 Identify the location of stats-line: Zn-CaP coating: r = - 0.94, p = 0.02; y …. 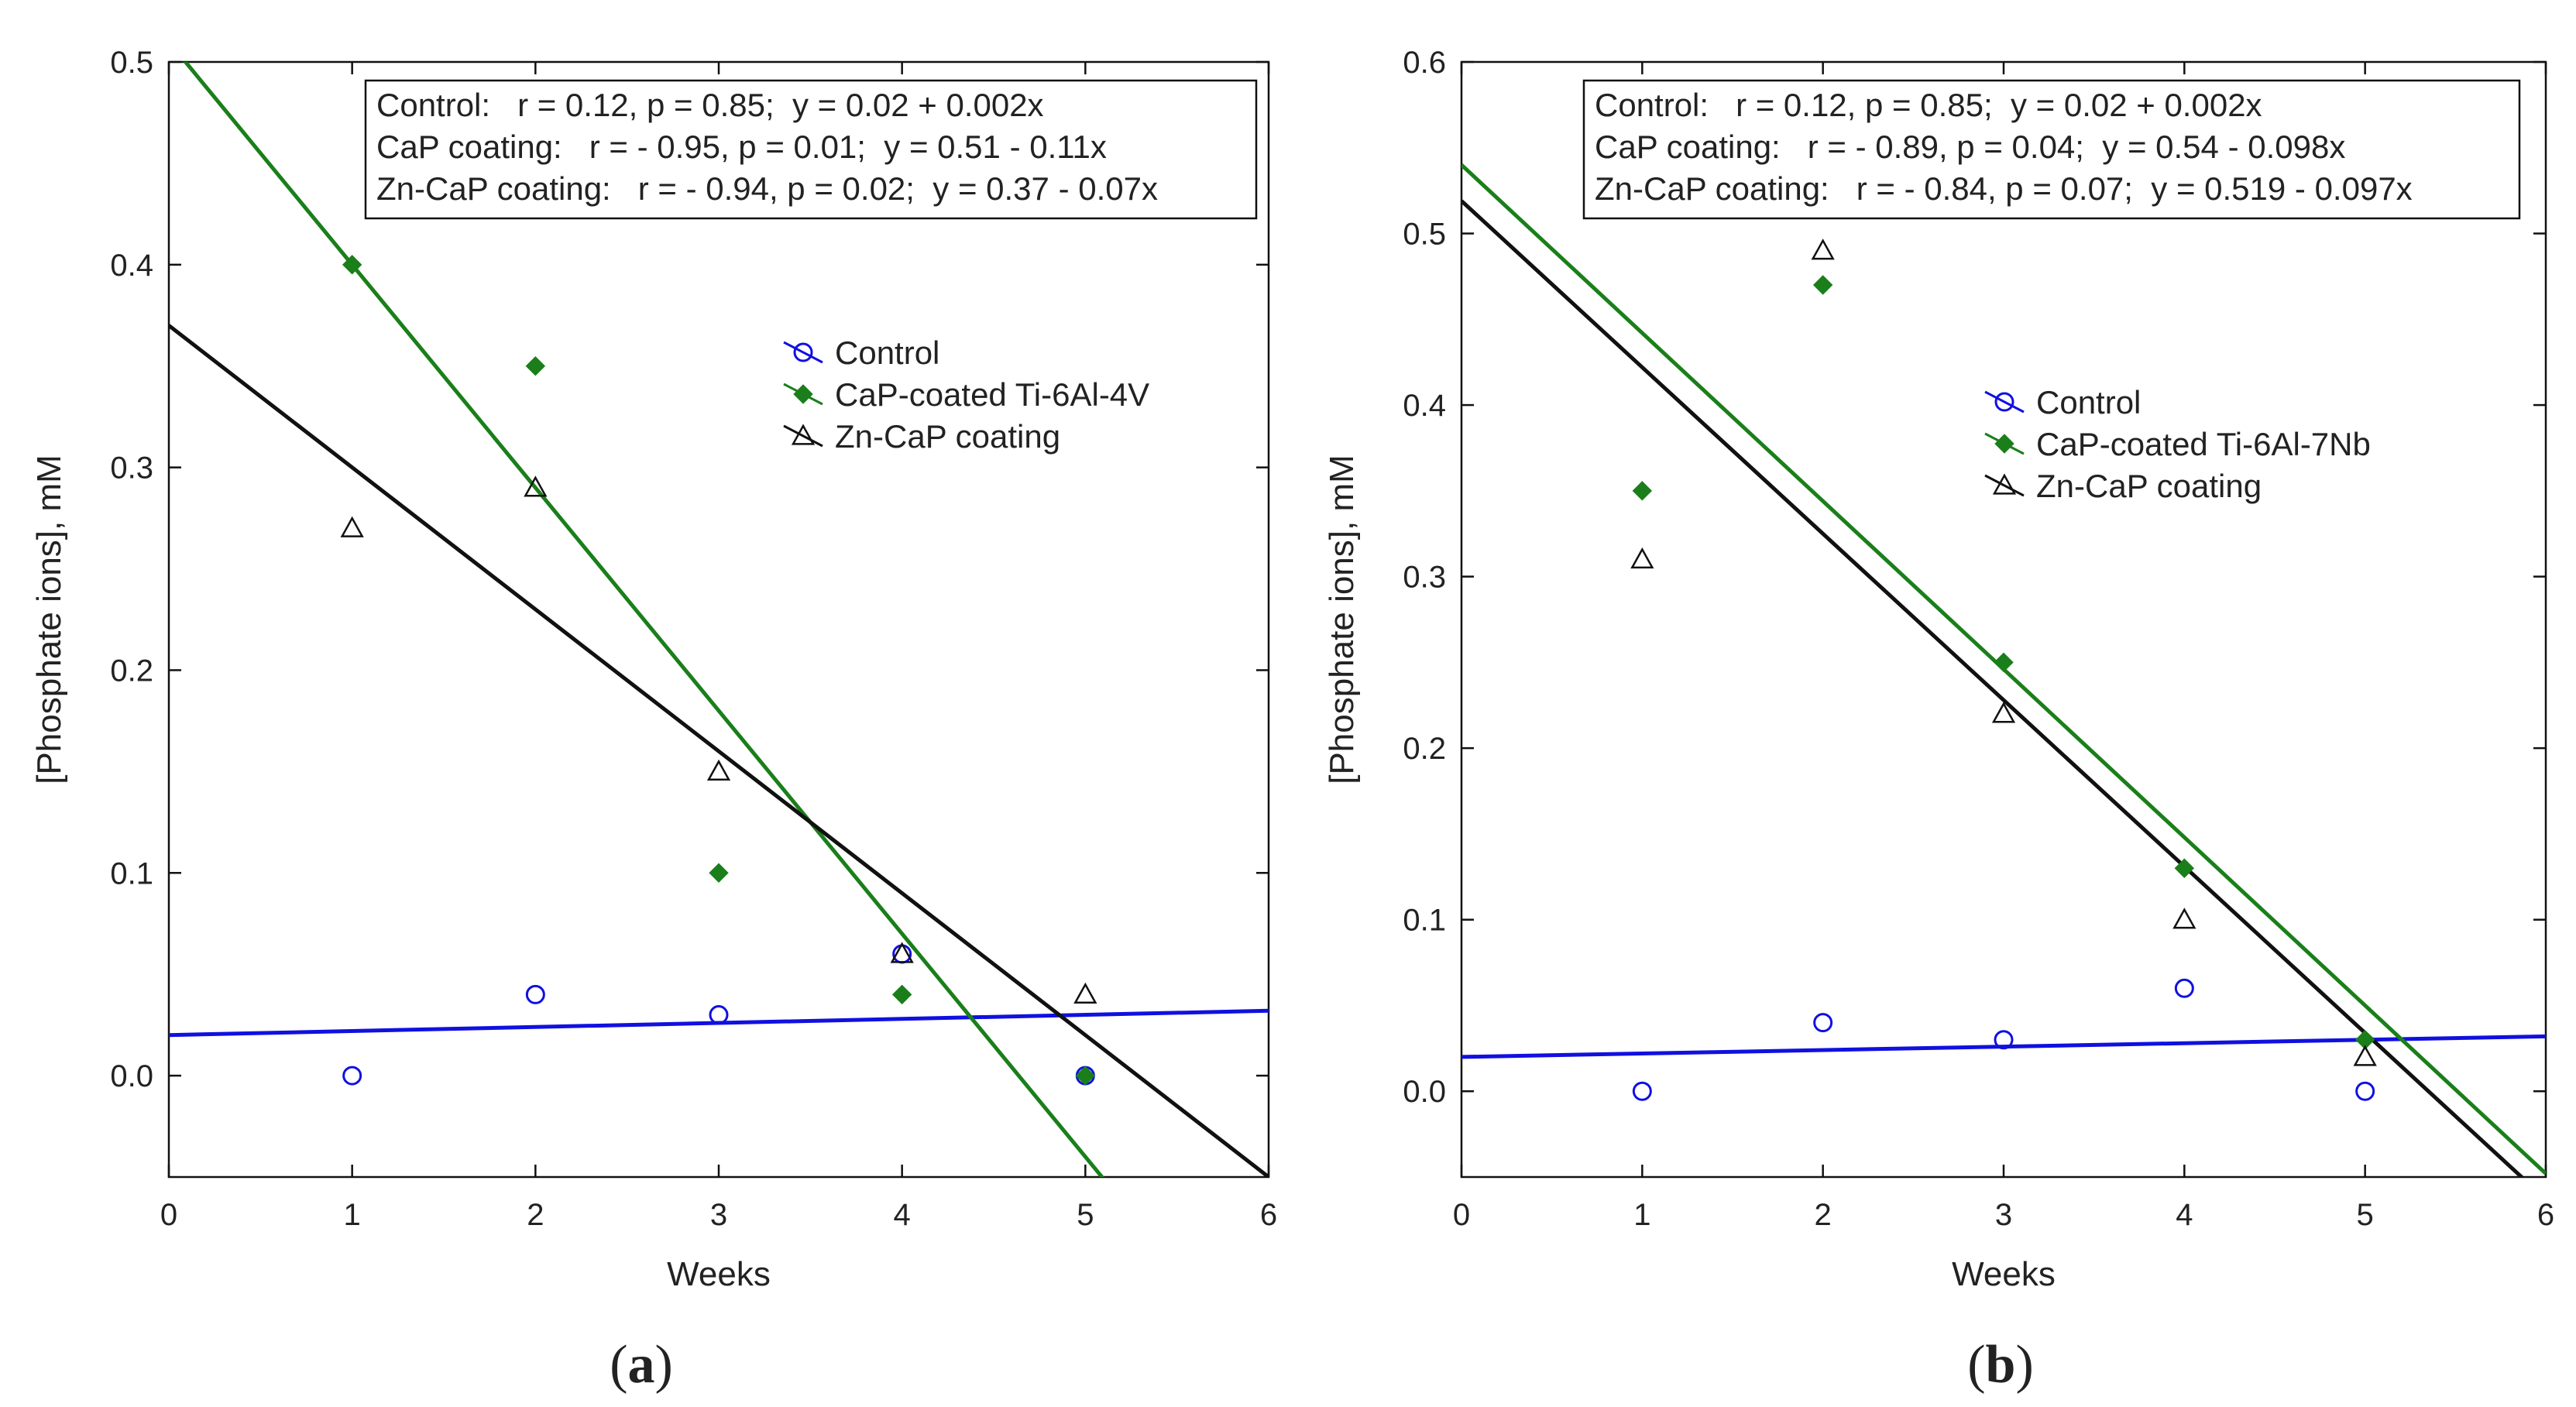
(767, 188).